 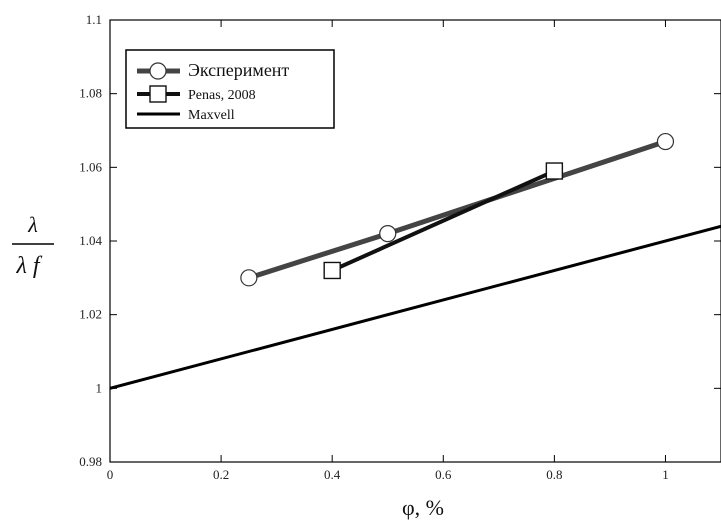 What do you see at coordinates (423, 507) in the screenshot?
I see `x-axis-label: φ, %` at bounding box center [423, 507].